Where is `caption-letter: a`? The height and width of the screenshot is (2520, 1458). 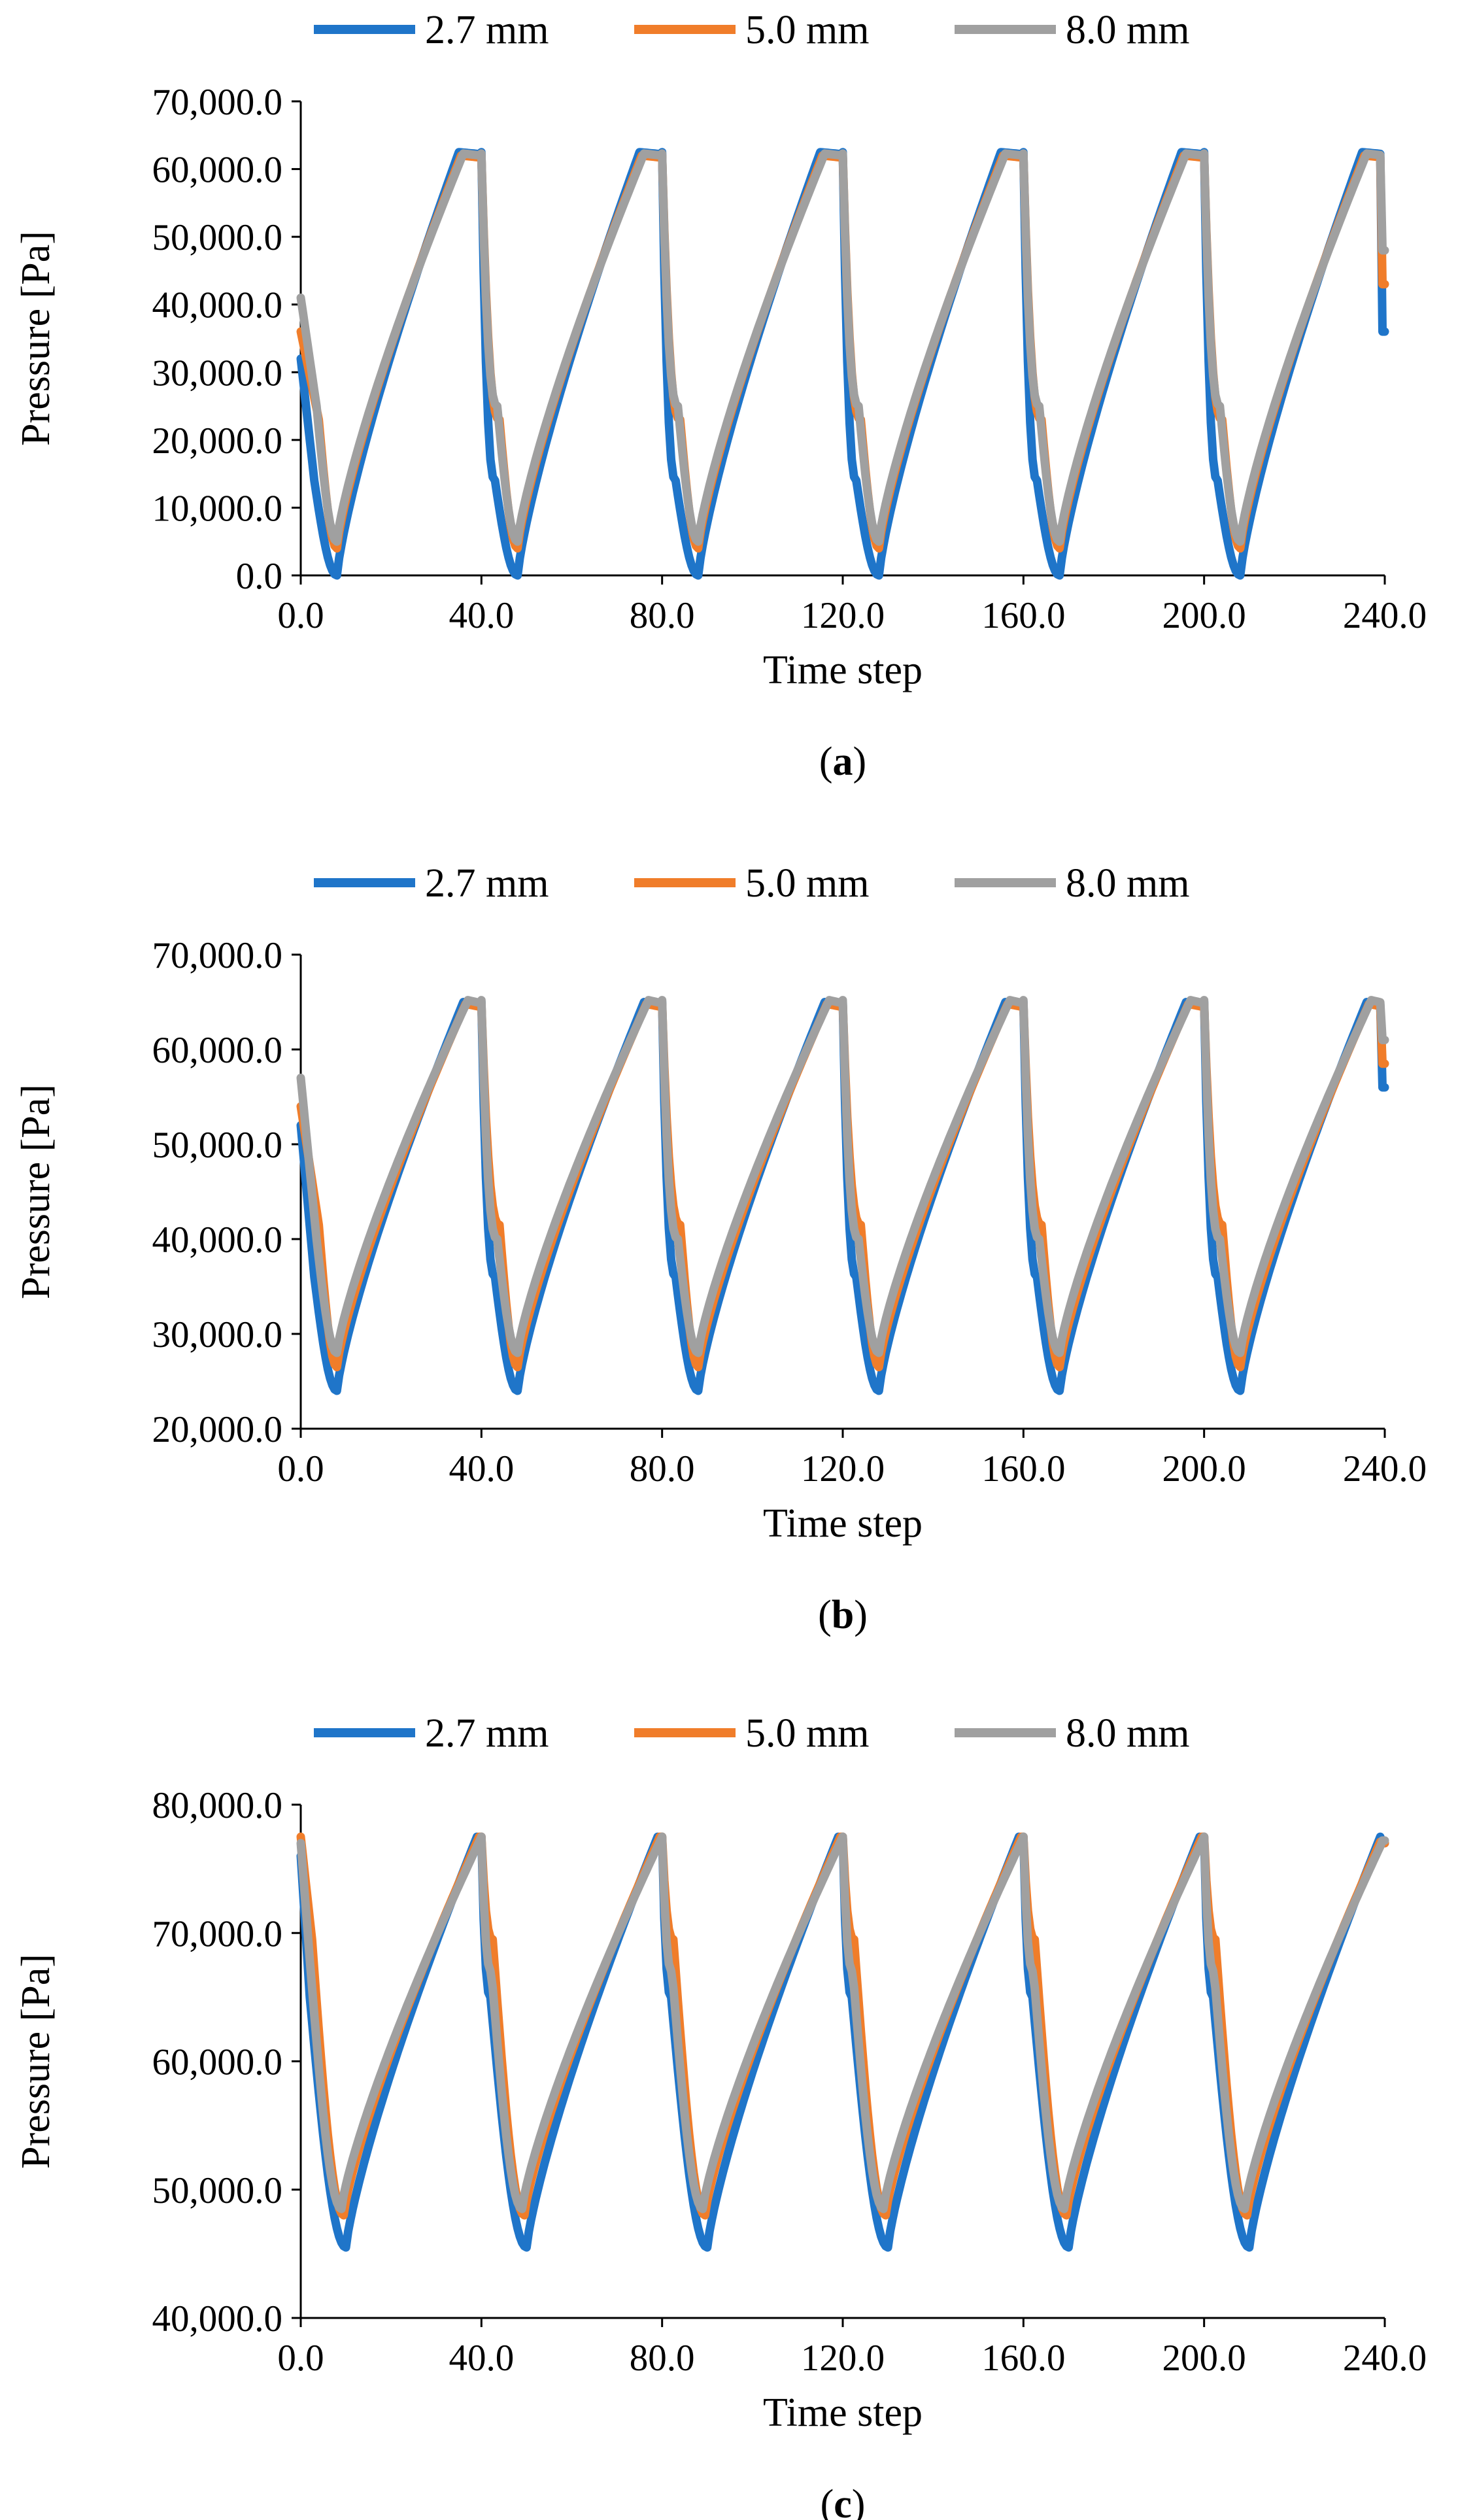
caption-letter: a is located at coordinates (843, 762).